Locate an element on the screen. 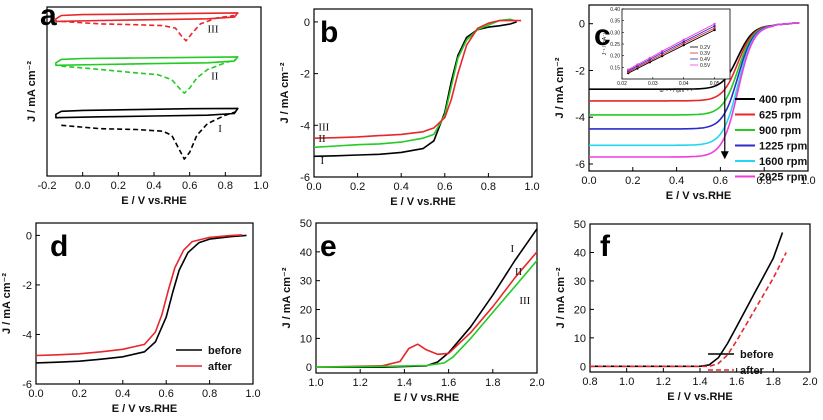  x-tick-label: 1.8 is located at coordinates (492, 383).